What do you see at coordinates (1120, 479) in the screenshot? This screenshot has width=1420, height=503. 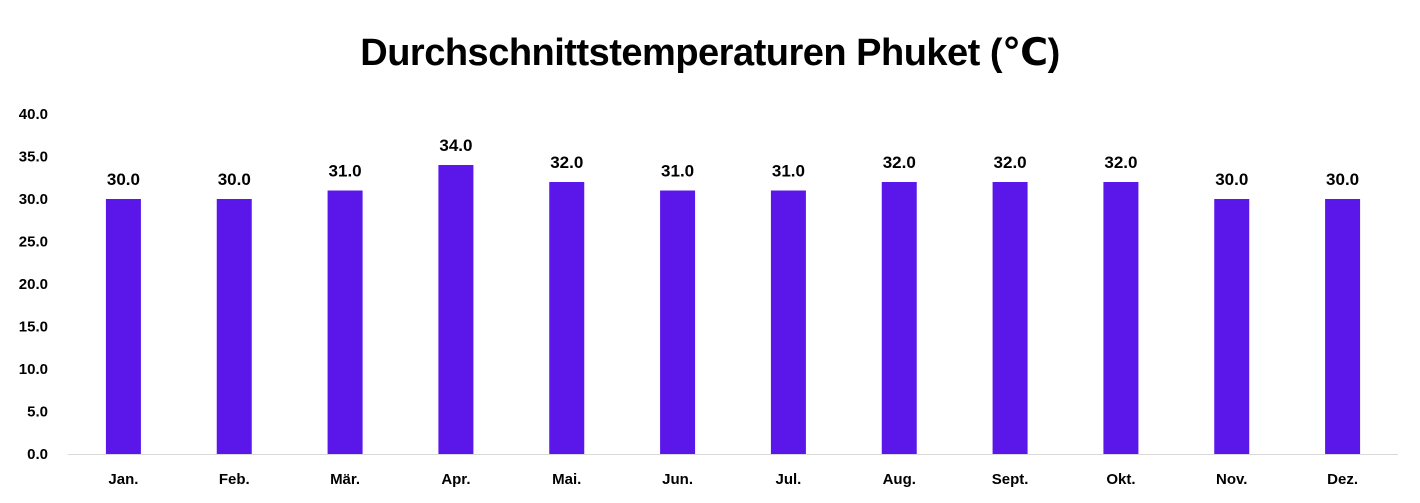 I see `x-tick-label: Okt.` at bounding box center [1120, 479].